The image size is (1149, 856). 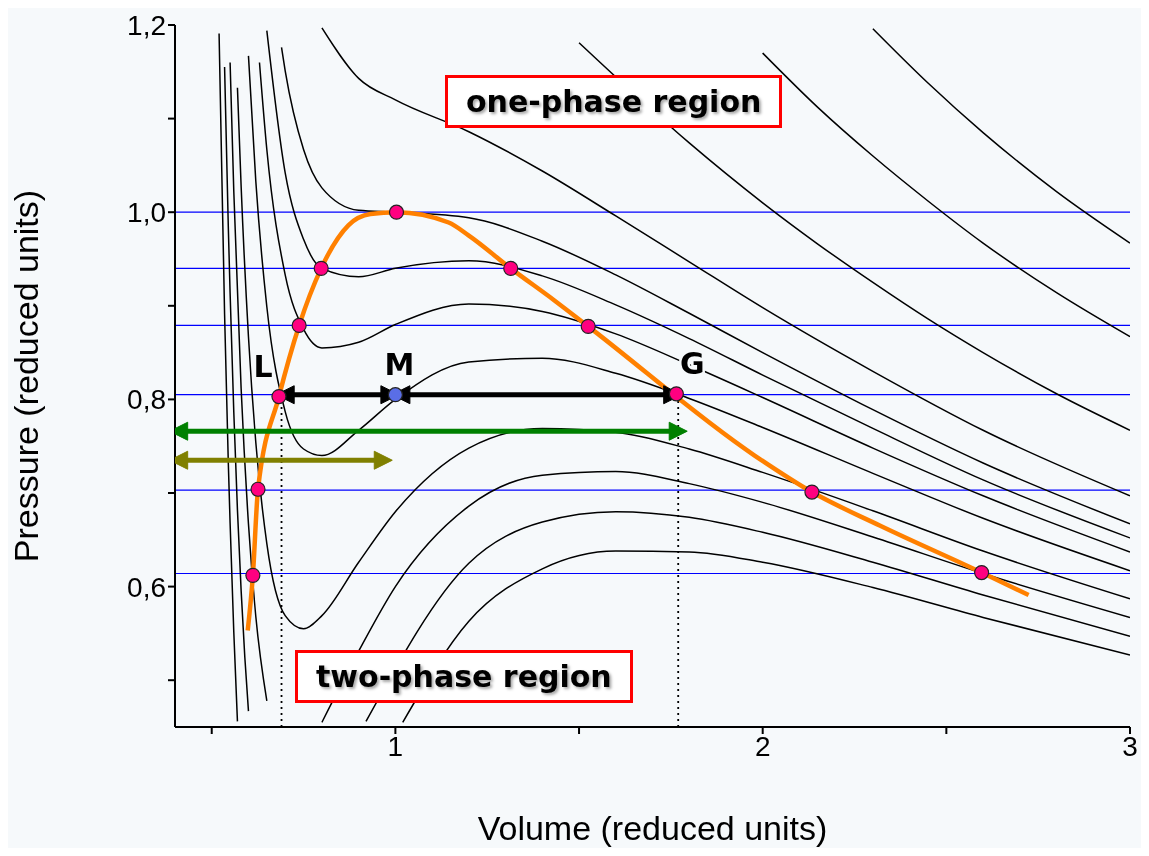 I want to click on y-tick-label: 0,8, so click(x=146, y=400).